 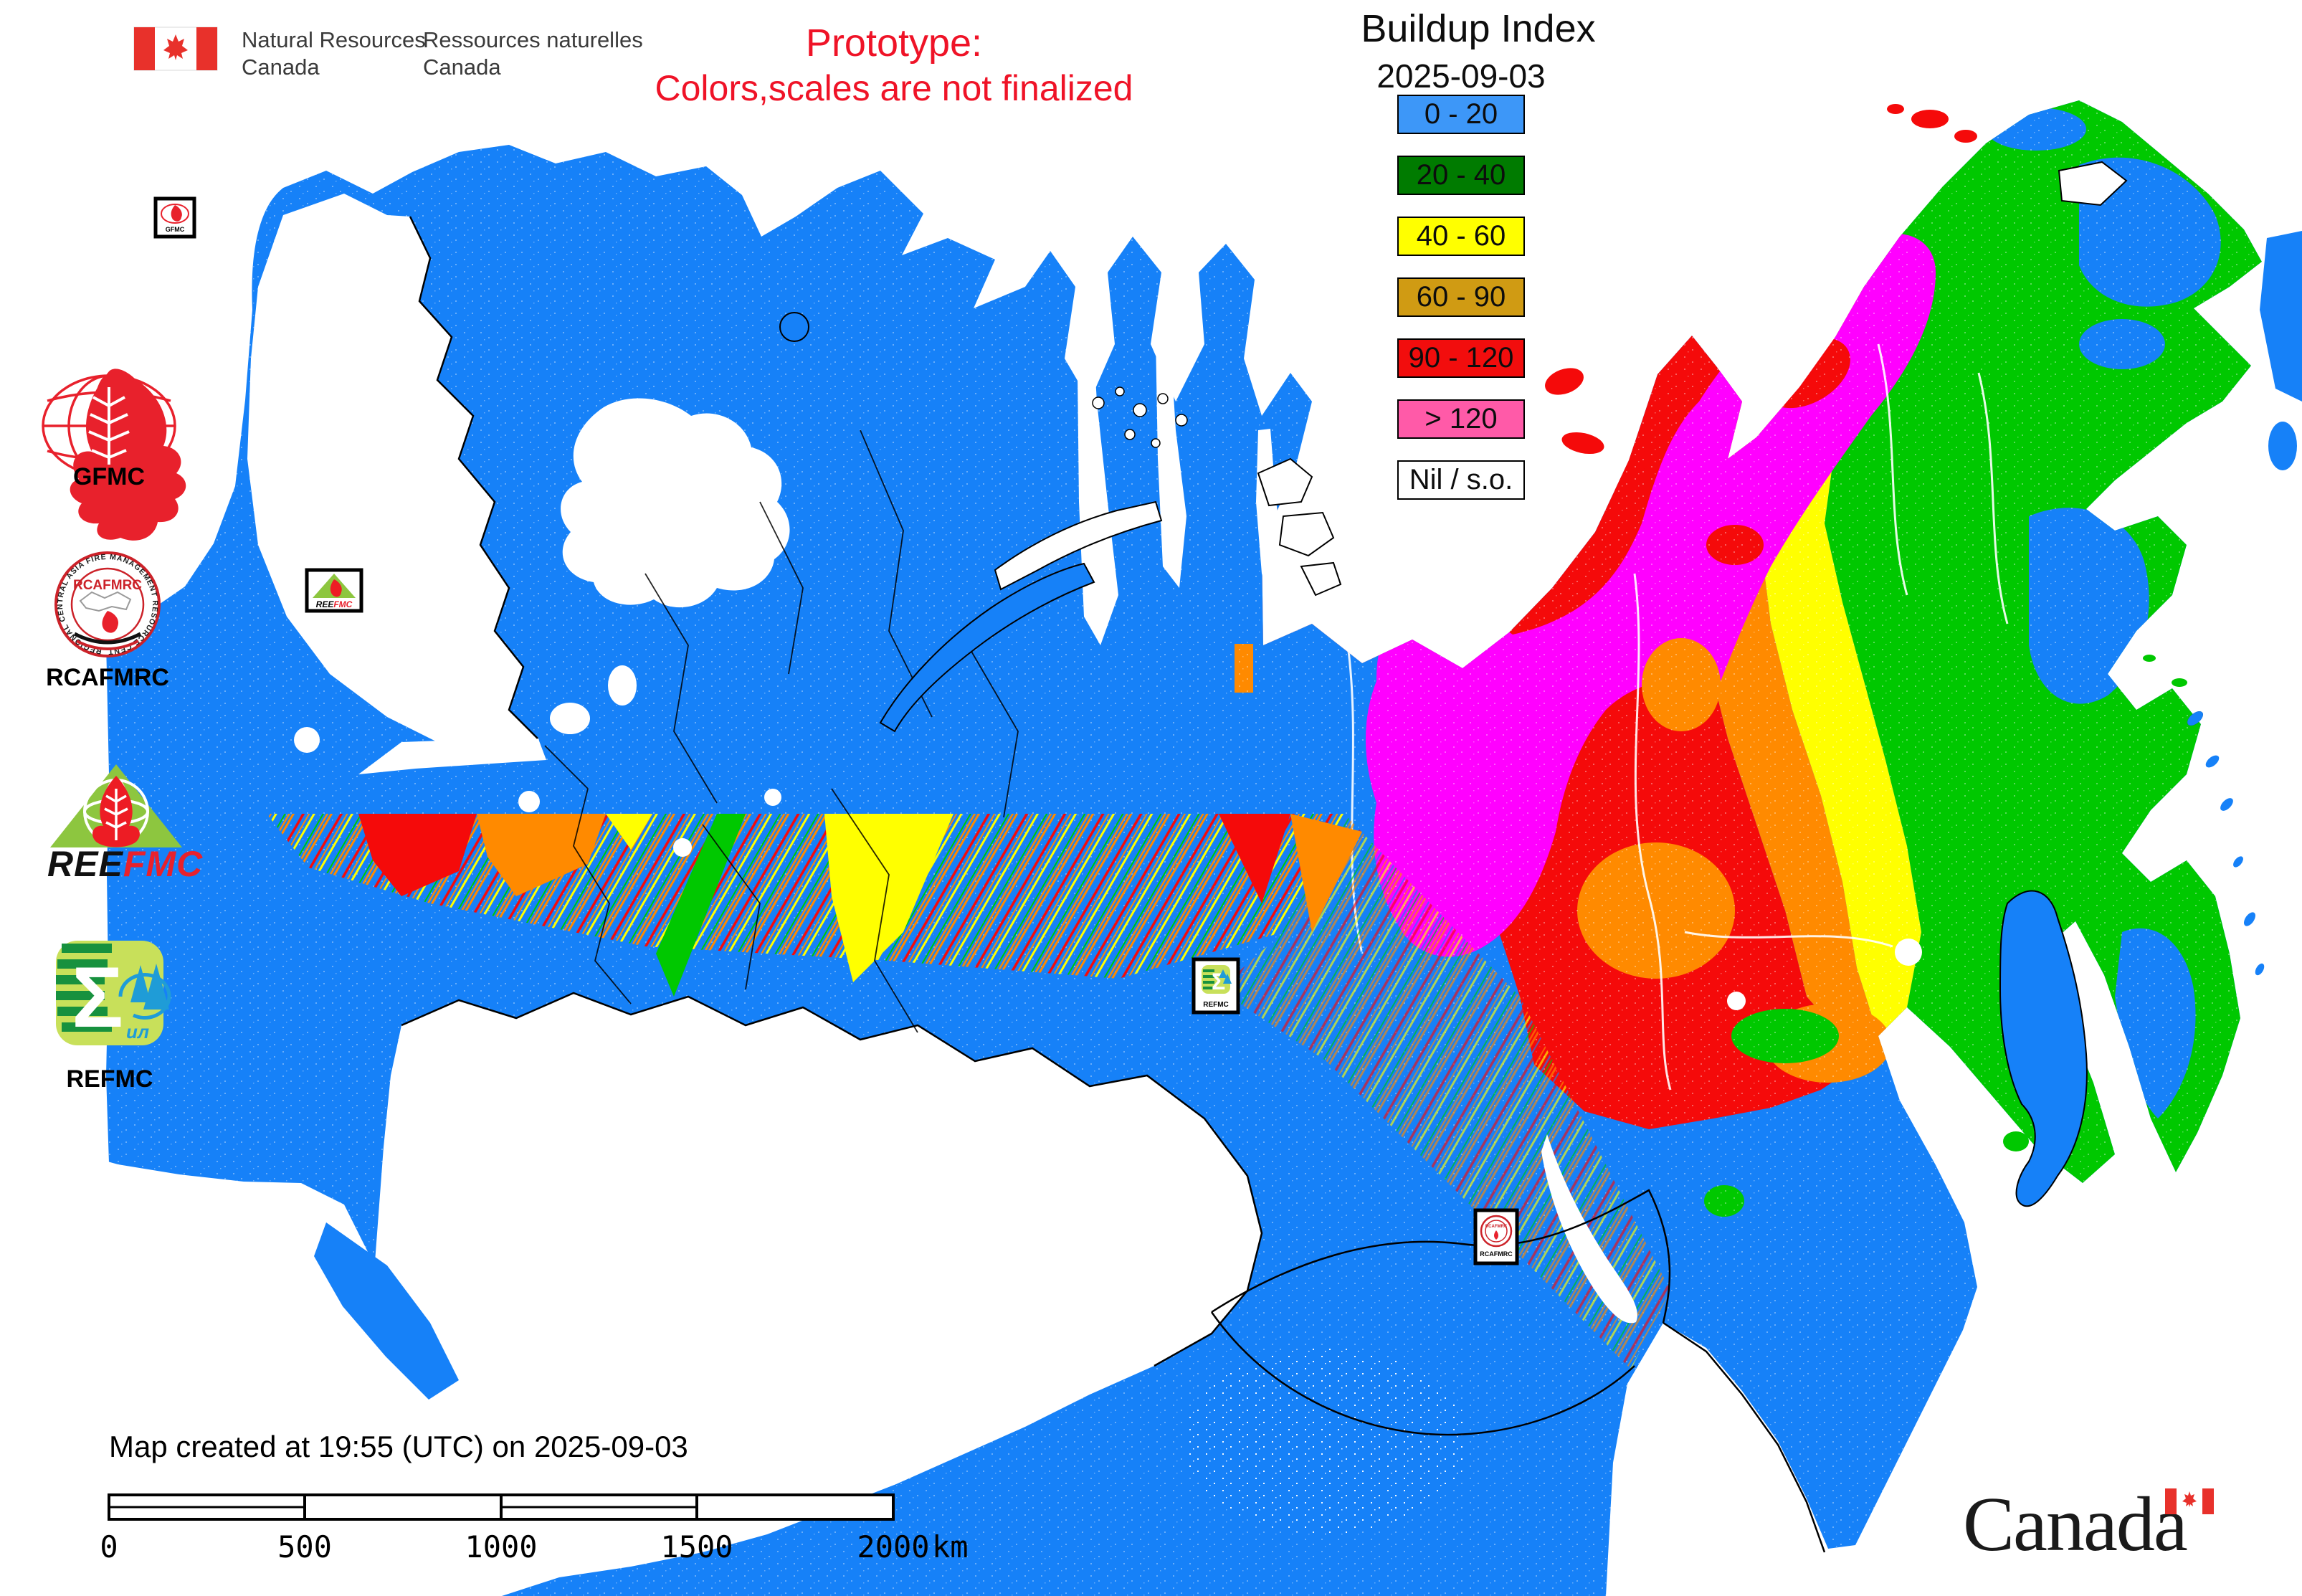 I want to click on scandinavia-finland, so click(x=393, y=473).